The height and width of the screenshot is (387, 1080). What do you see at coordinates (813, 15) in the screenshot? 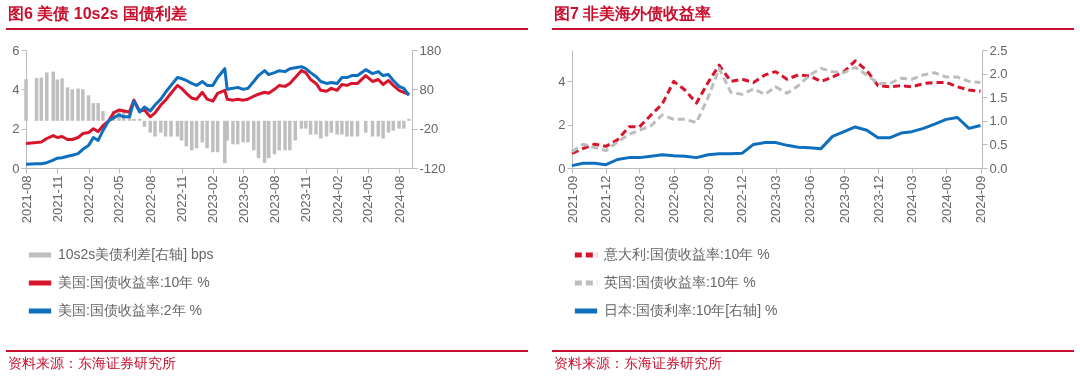
I see `chart-title: 图7 非美海外债收益率` at bounding box center [813, 15].